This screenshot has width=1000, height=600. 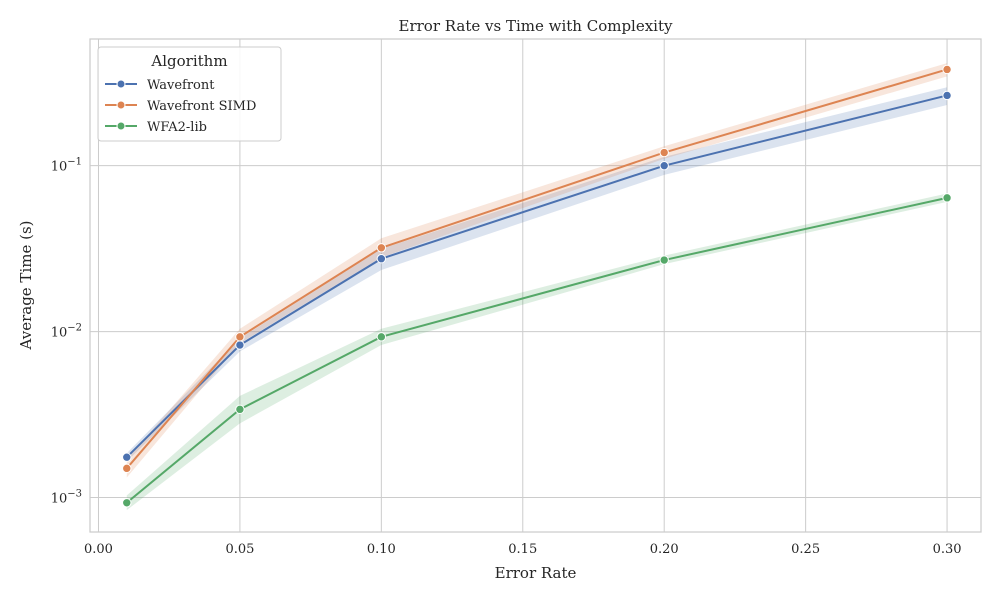 I want to click on x-tick-label: 0.15, so click(x=522, y=549).